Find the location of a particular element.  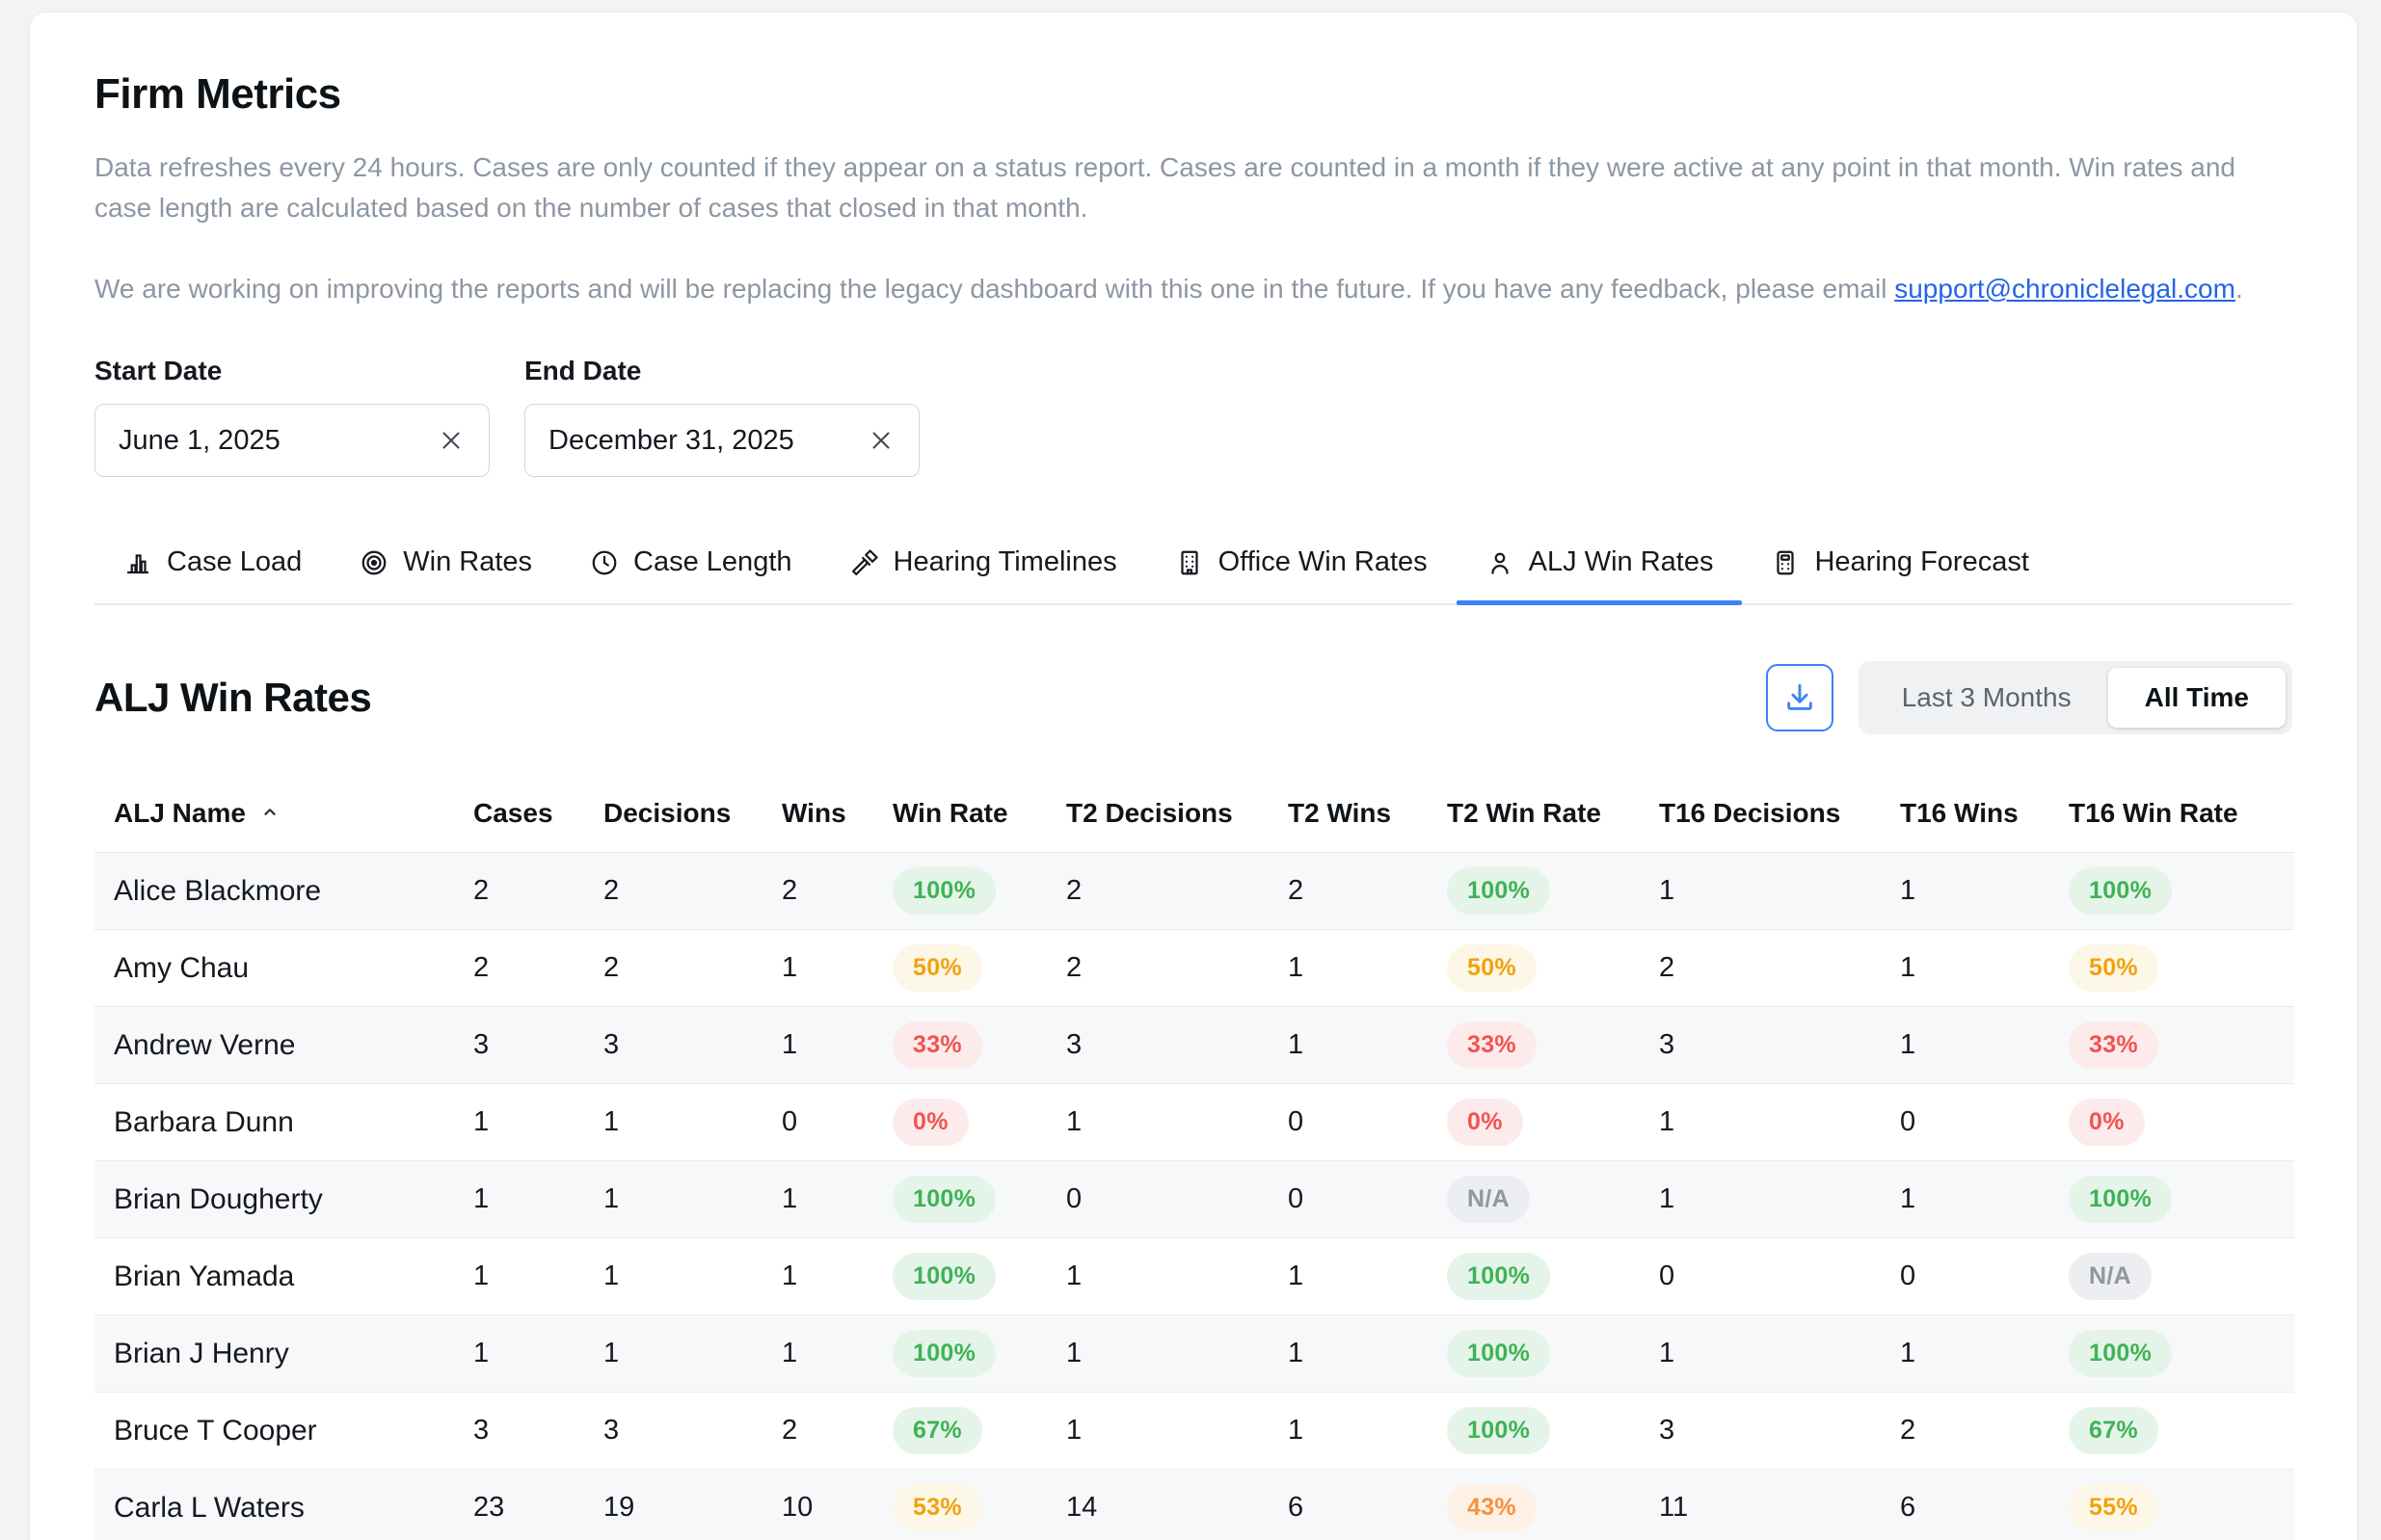

cases-cell: 1 is located at coordinates (481, 1353).